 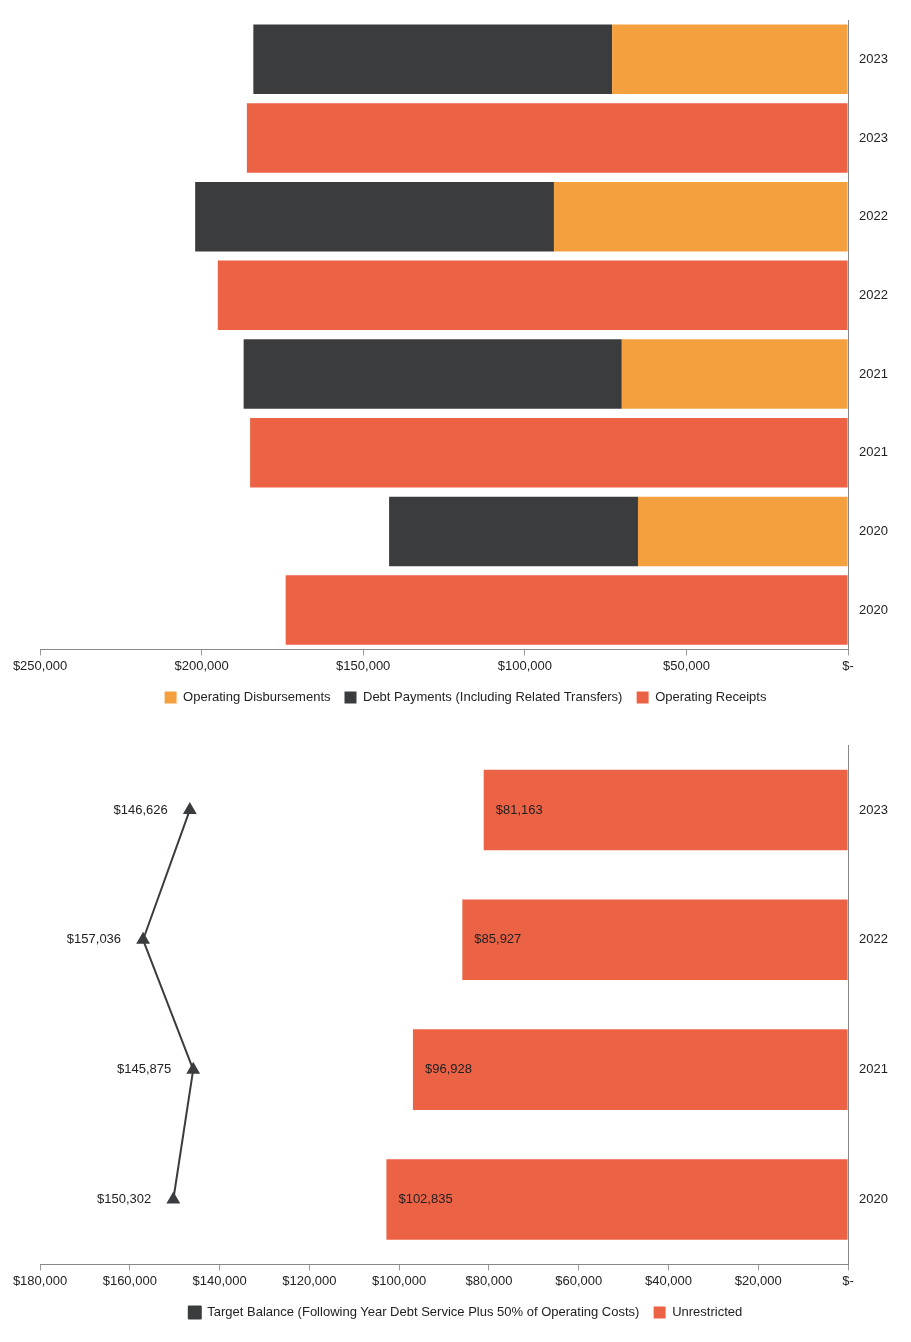 What do you see at coordinates (711, 697) in the screenshot?
I see `legend-label: Operating Receipts` at bounding box center [711, 697].